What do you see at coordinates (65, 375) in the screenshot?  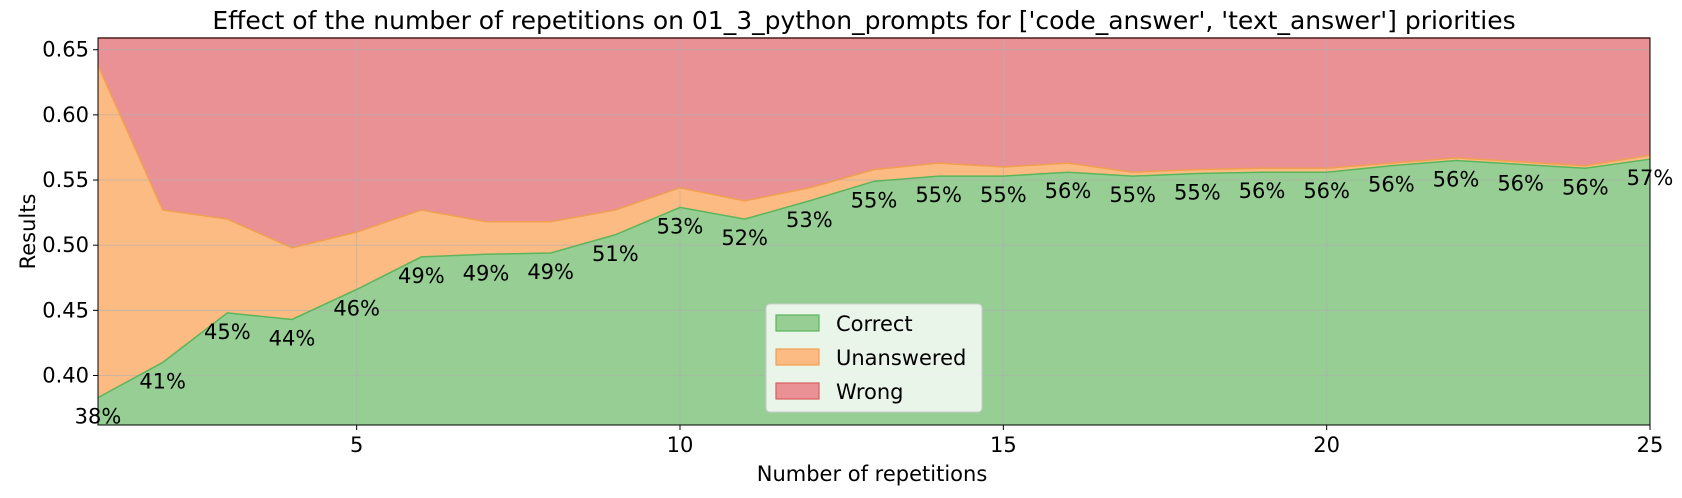 I see `y-tick-label: 0.40` at bounding box center [65, 375].